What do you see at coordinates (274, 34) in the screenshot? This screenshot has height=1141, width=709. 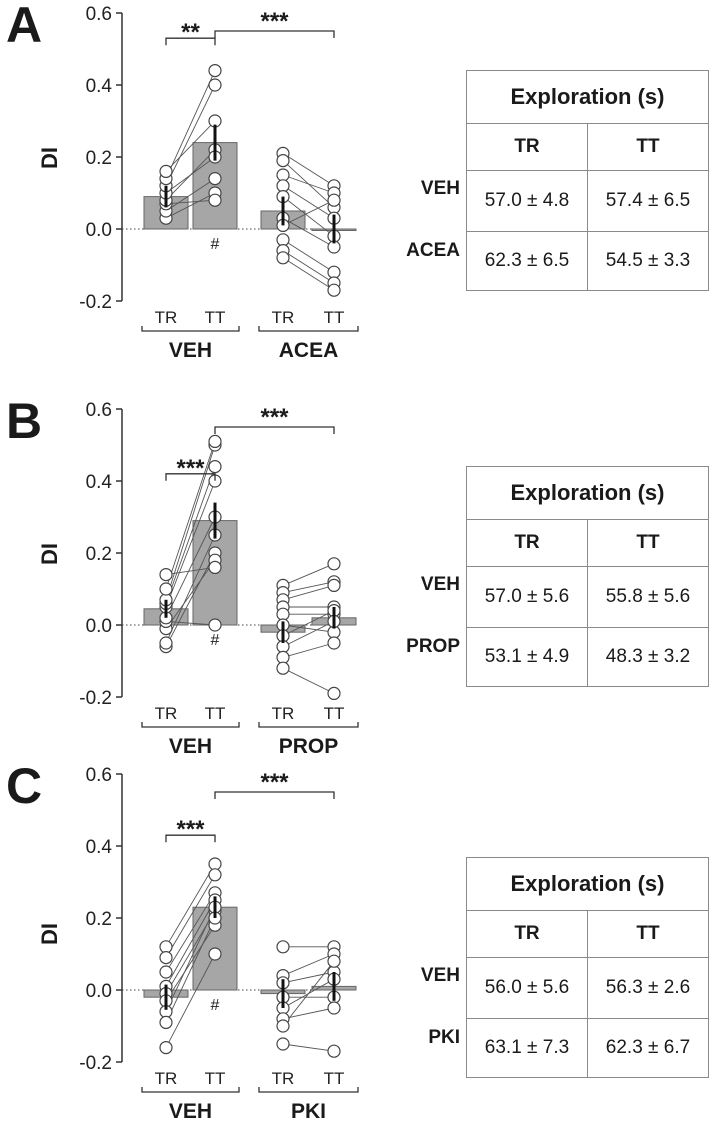 I see `sig-bracket-outer` at bounding box center [274, 34].